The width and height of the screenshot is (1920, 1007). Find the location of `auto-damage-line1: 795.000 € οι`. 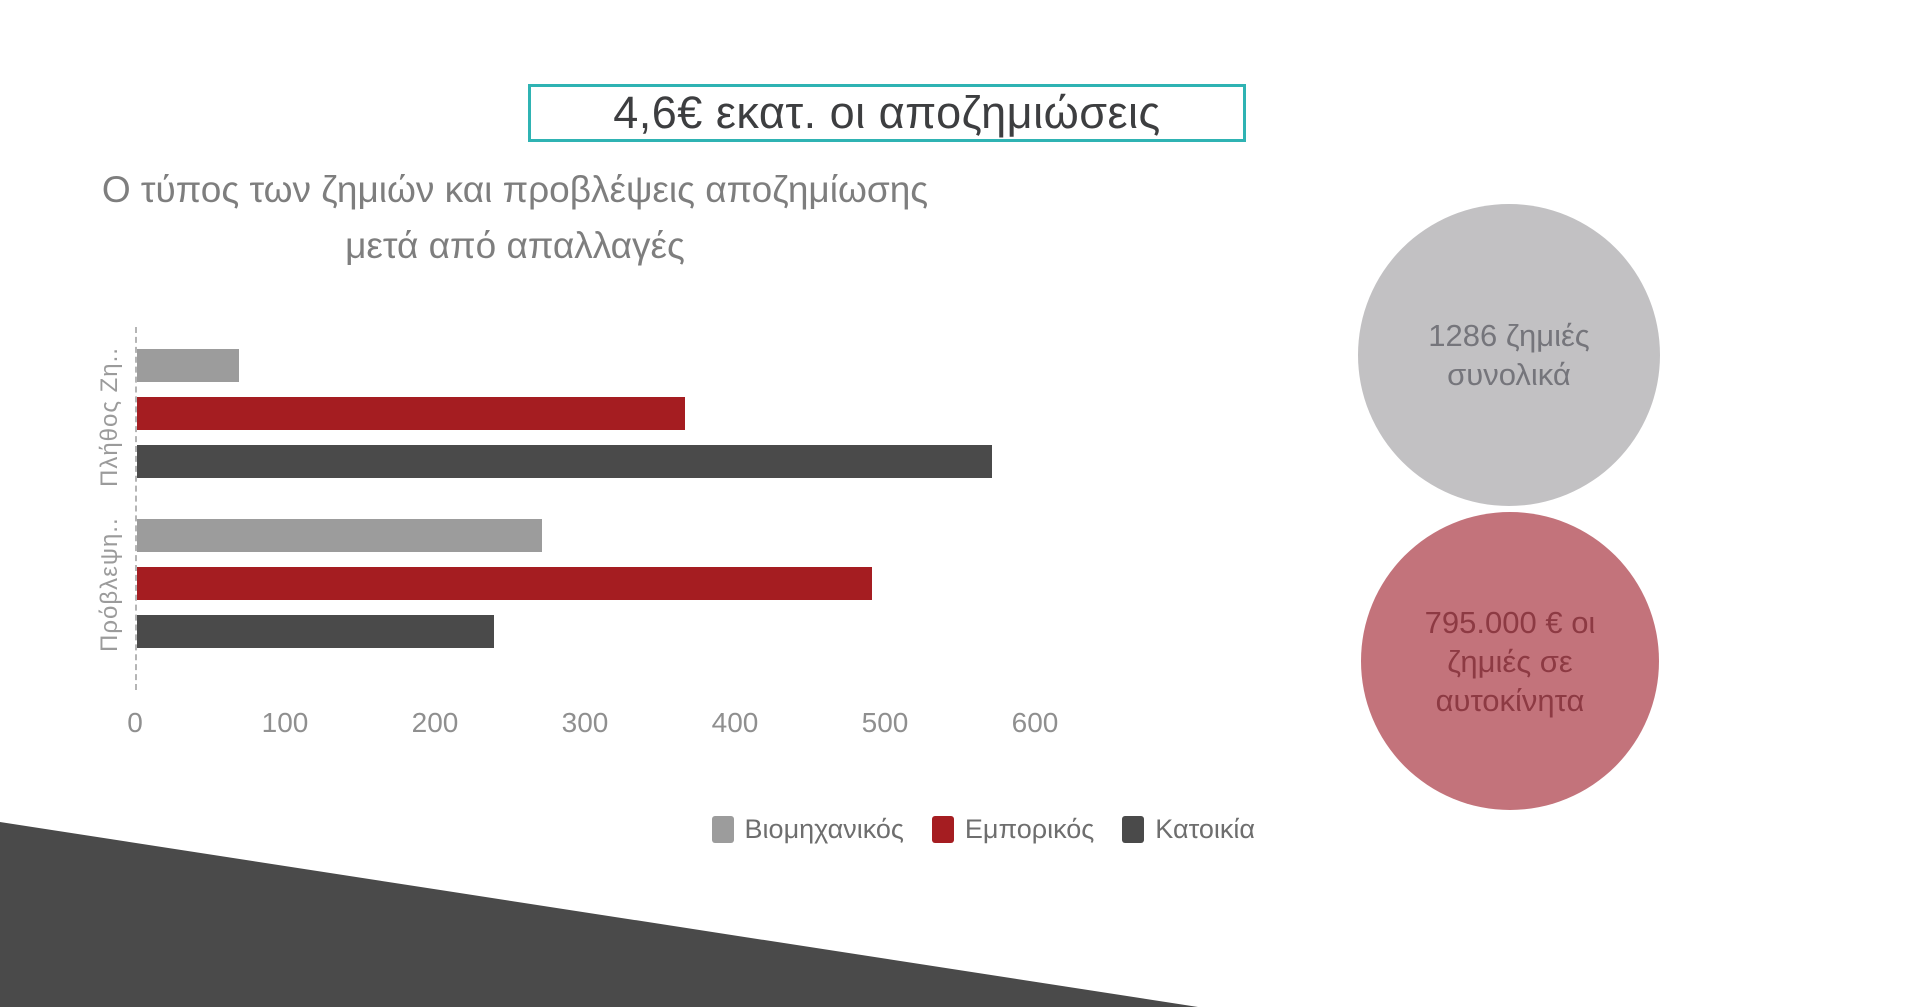

auto-damage-line1: 795.000 € οι is located at coordinates (1510, 622).